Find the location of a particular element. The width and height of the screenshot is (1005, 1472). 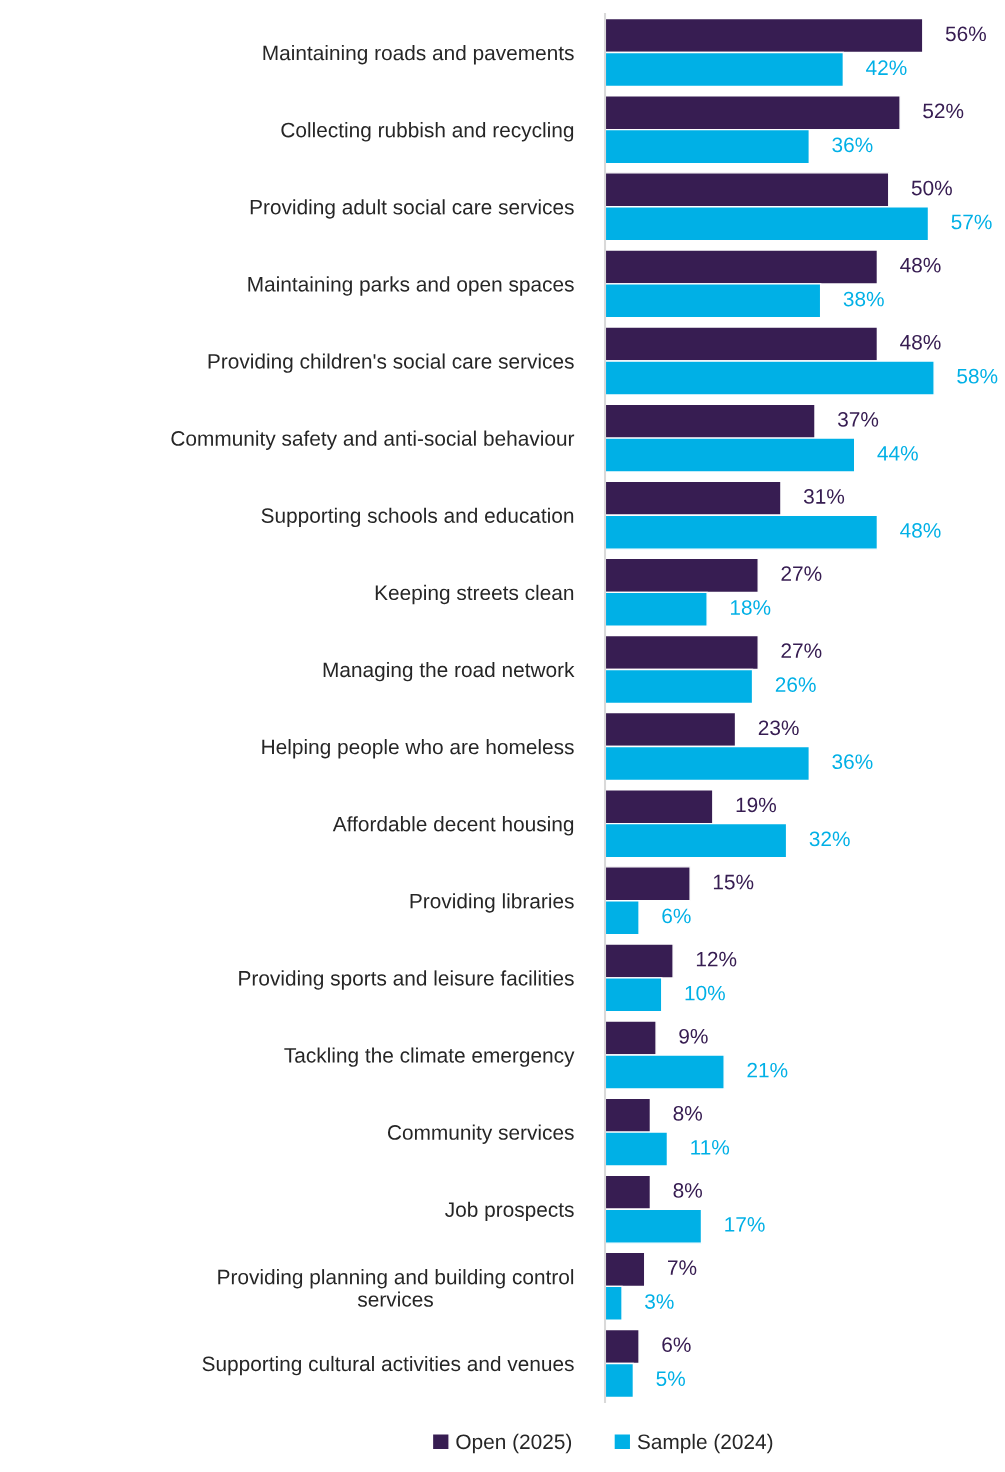

data-label: 10% is located at coordinates (705, 993).